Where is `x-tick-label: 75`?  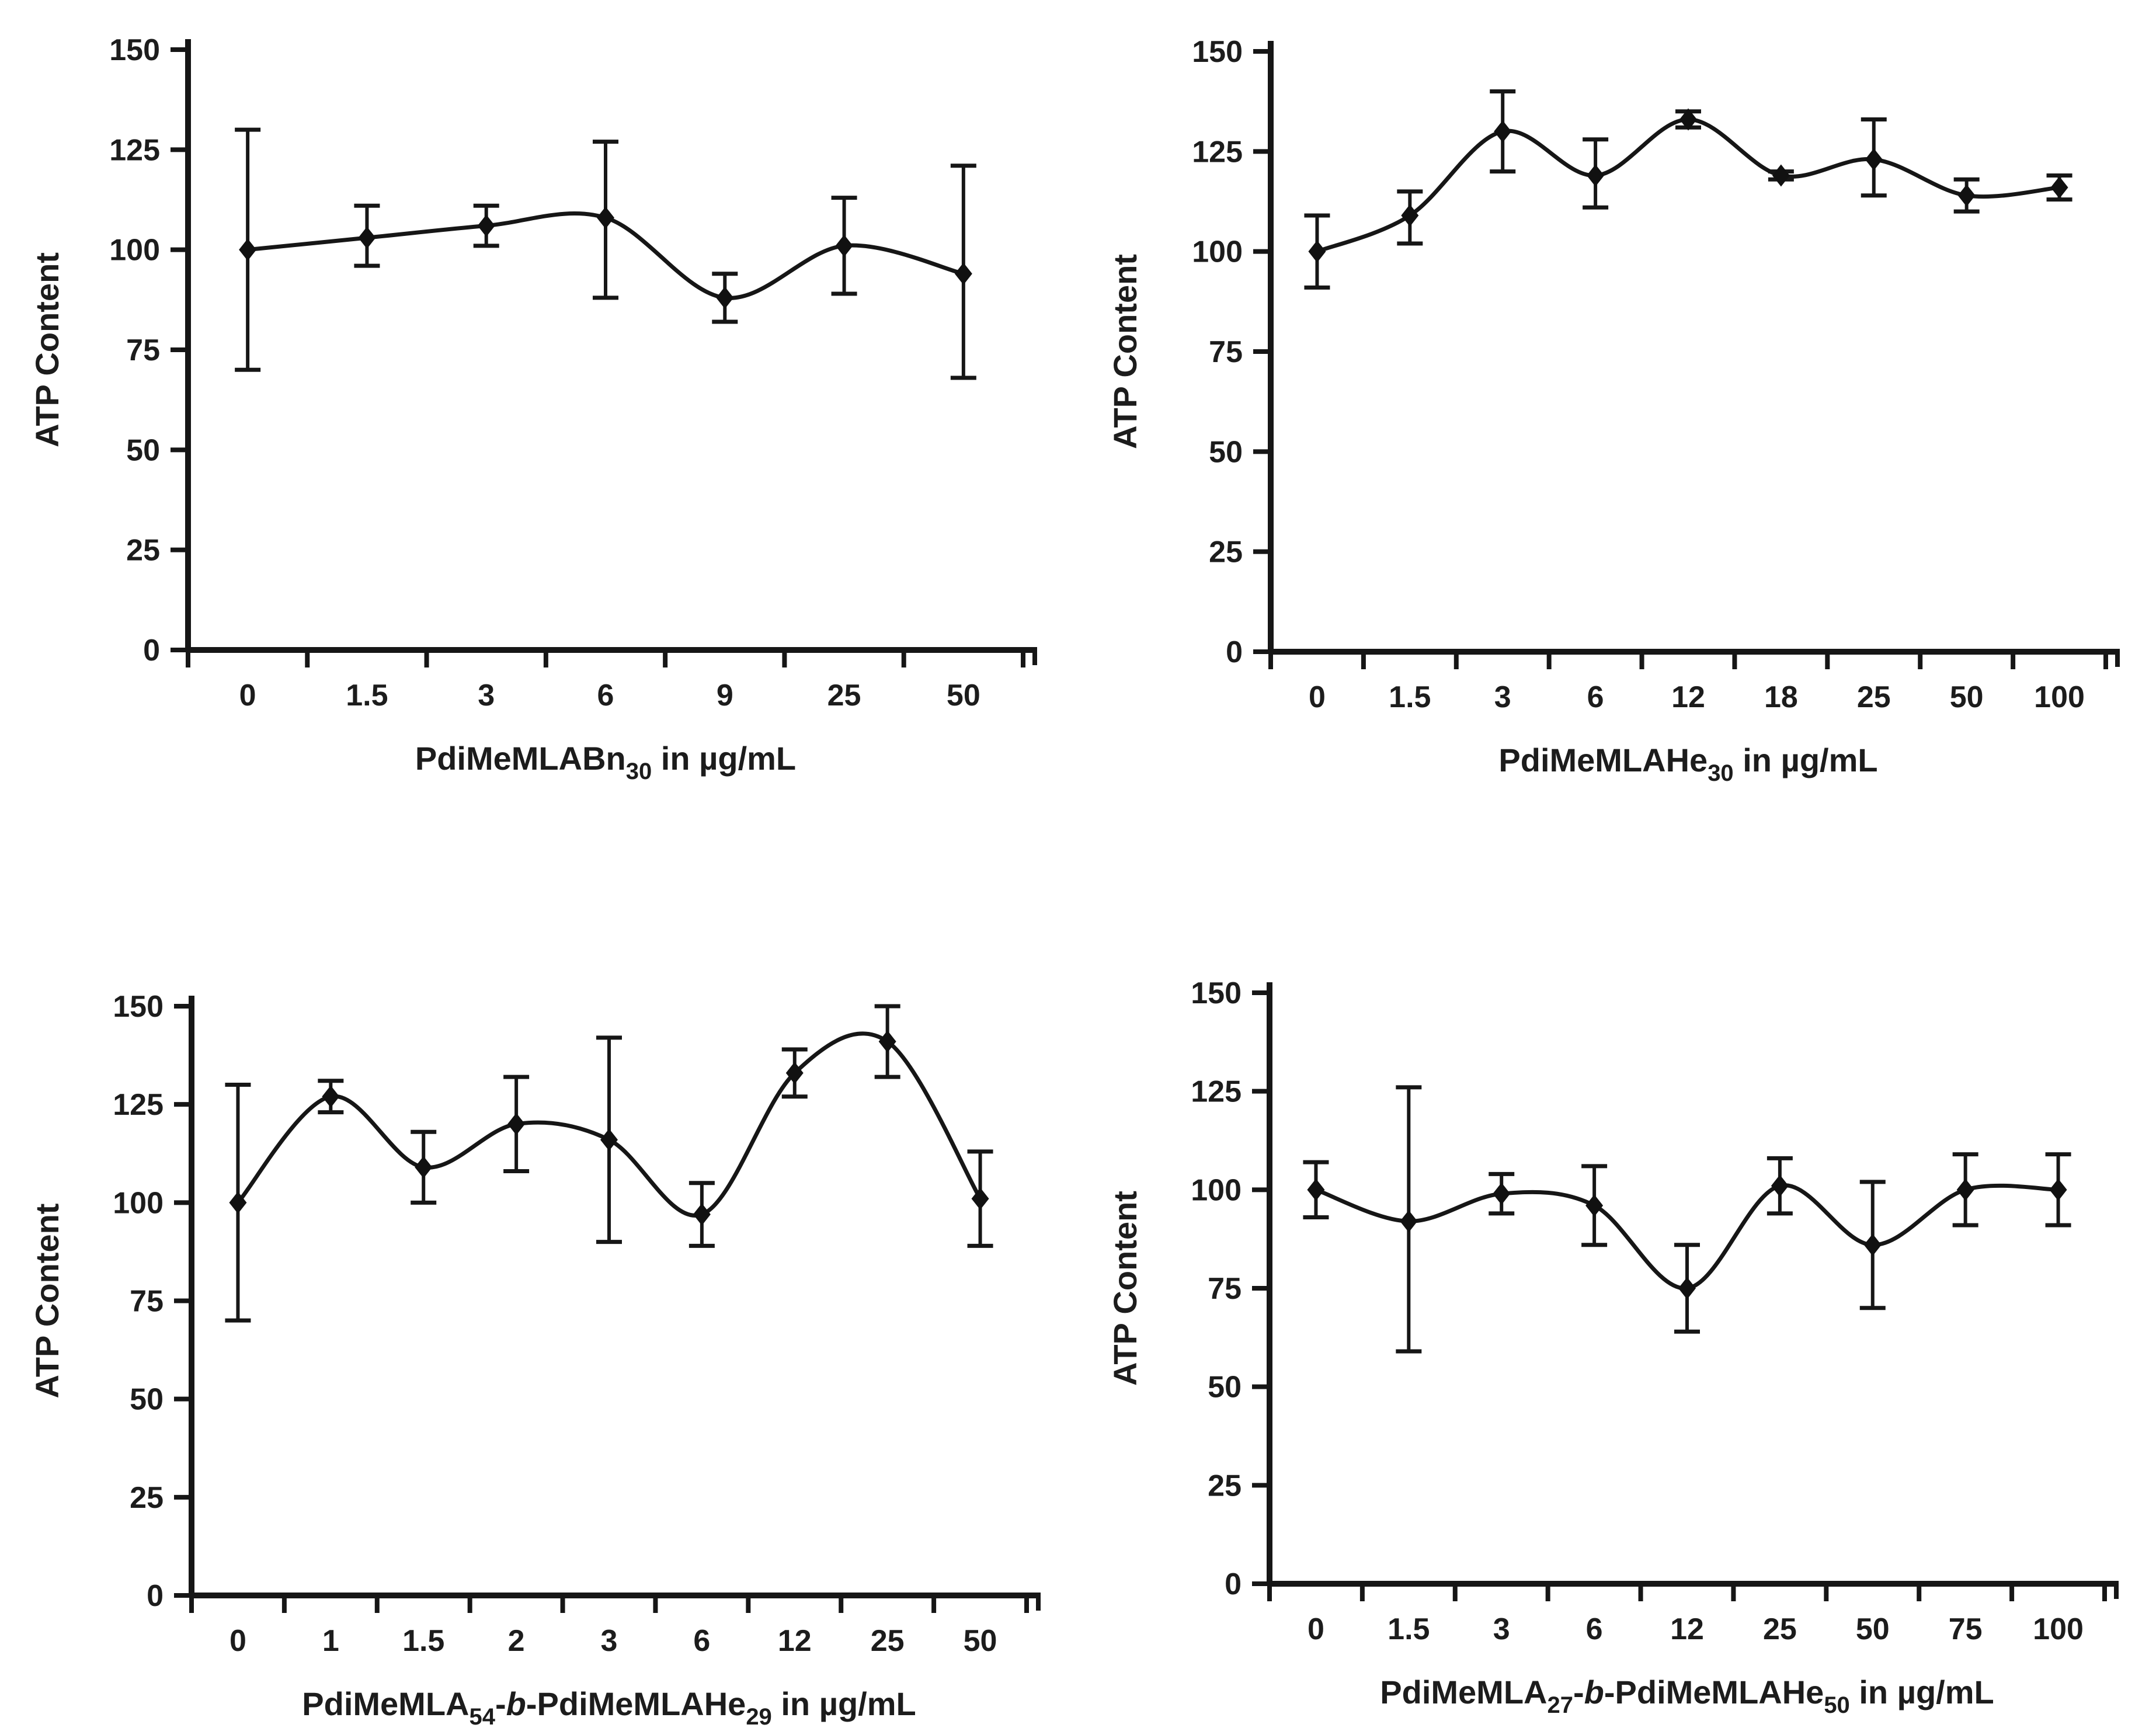 x-tick-label: 75 is located at coordinates (1966, 1629).